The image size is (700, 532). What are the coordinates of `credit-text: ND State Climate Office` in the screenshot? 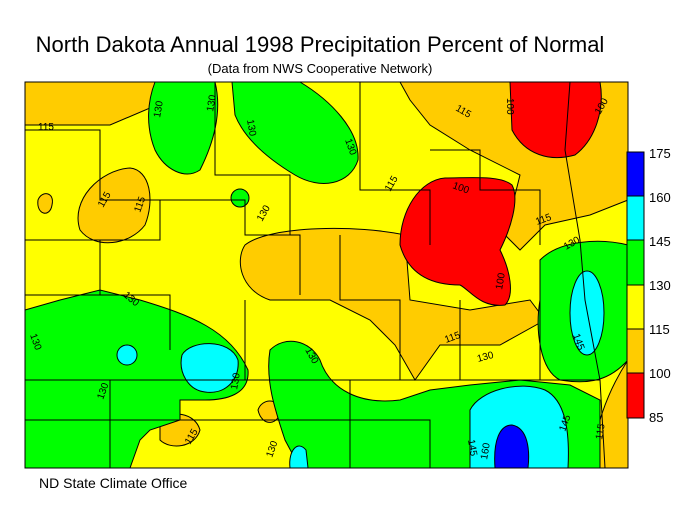 It's located at (113, 483).